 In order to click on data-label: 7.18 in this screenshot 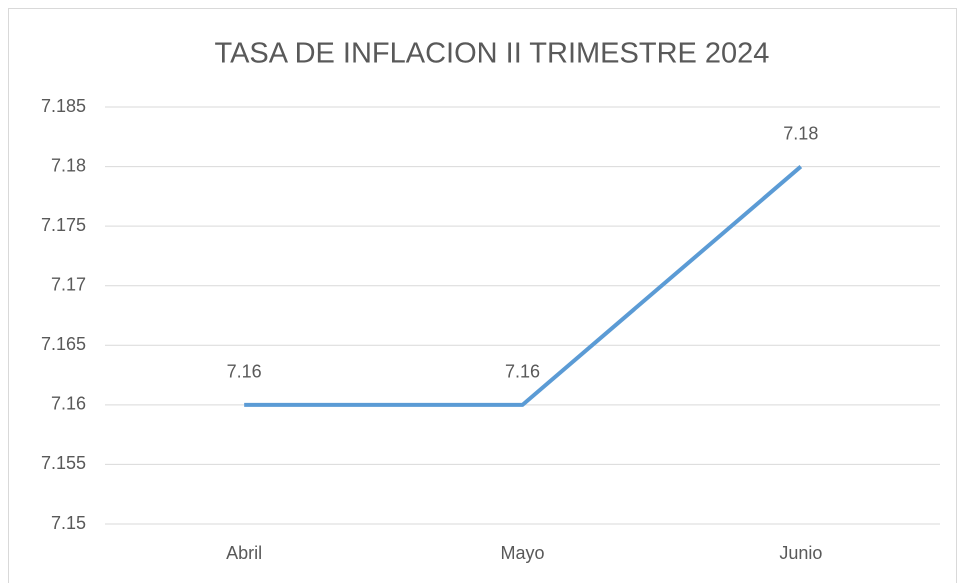, I will do `click(800, 133)`.